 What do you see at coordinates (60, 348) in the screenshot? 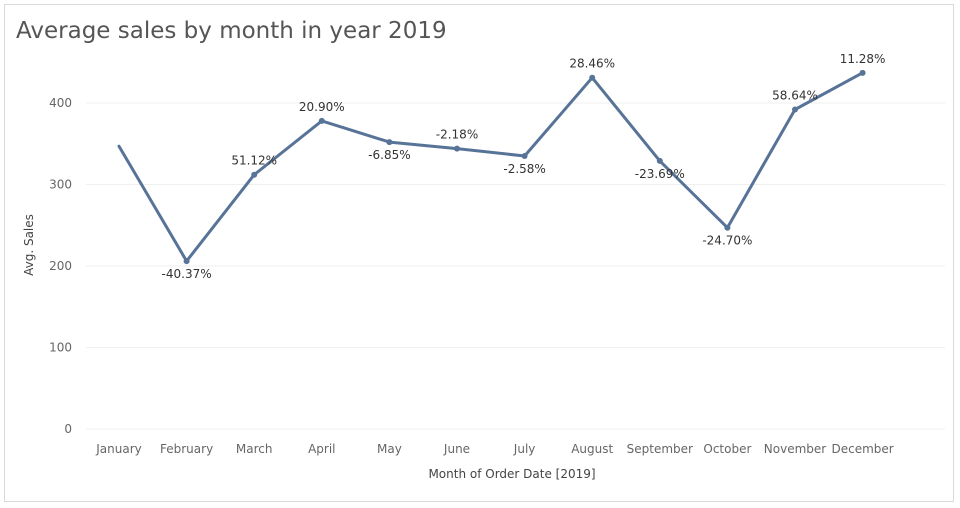
I see `y-tick-label-100: 100` at bounding box center [60, 348].